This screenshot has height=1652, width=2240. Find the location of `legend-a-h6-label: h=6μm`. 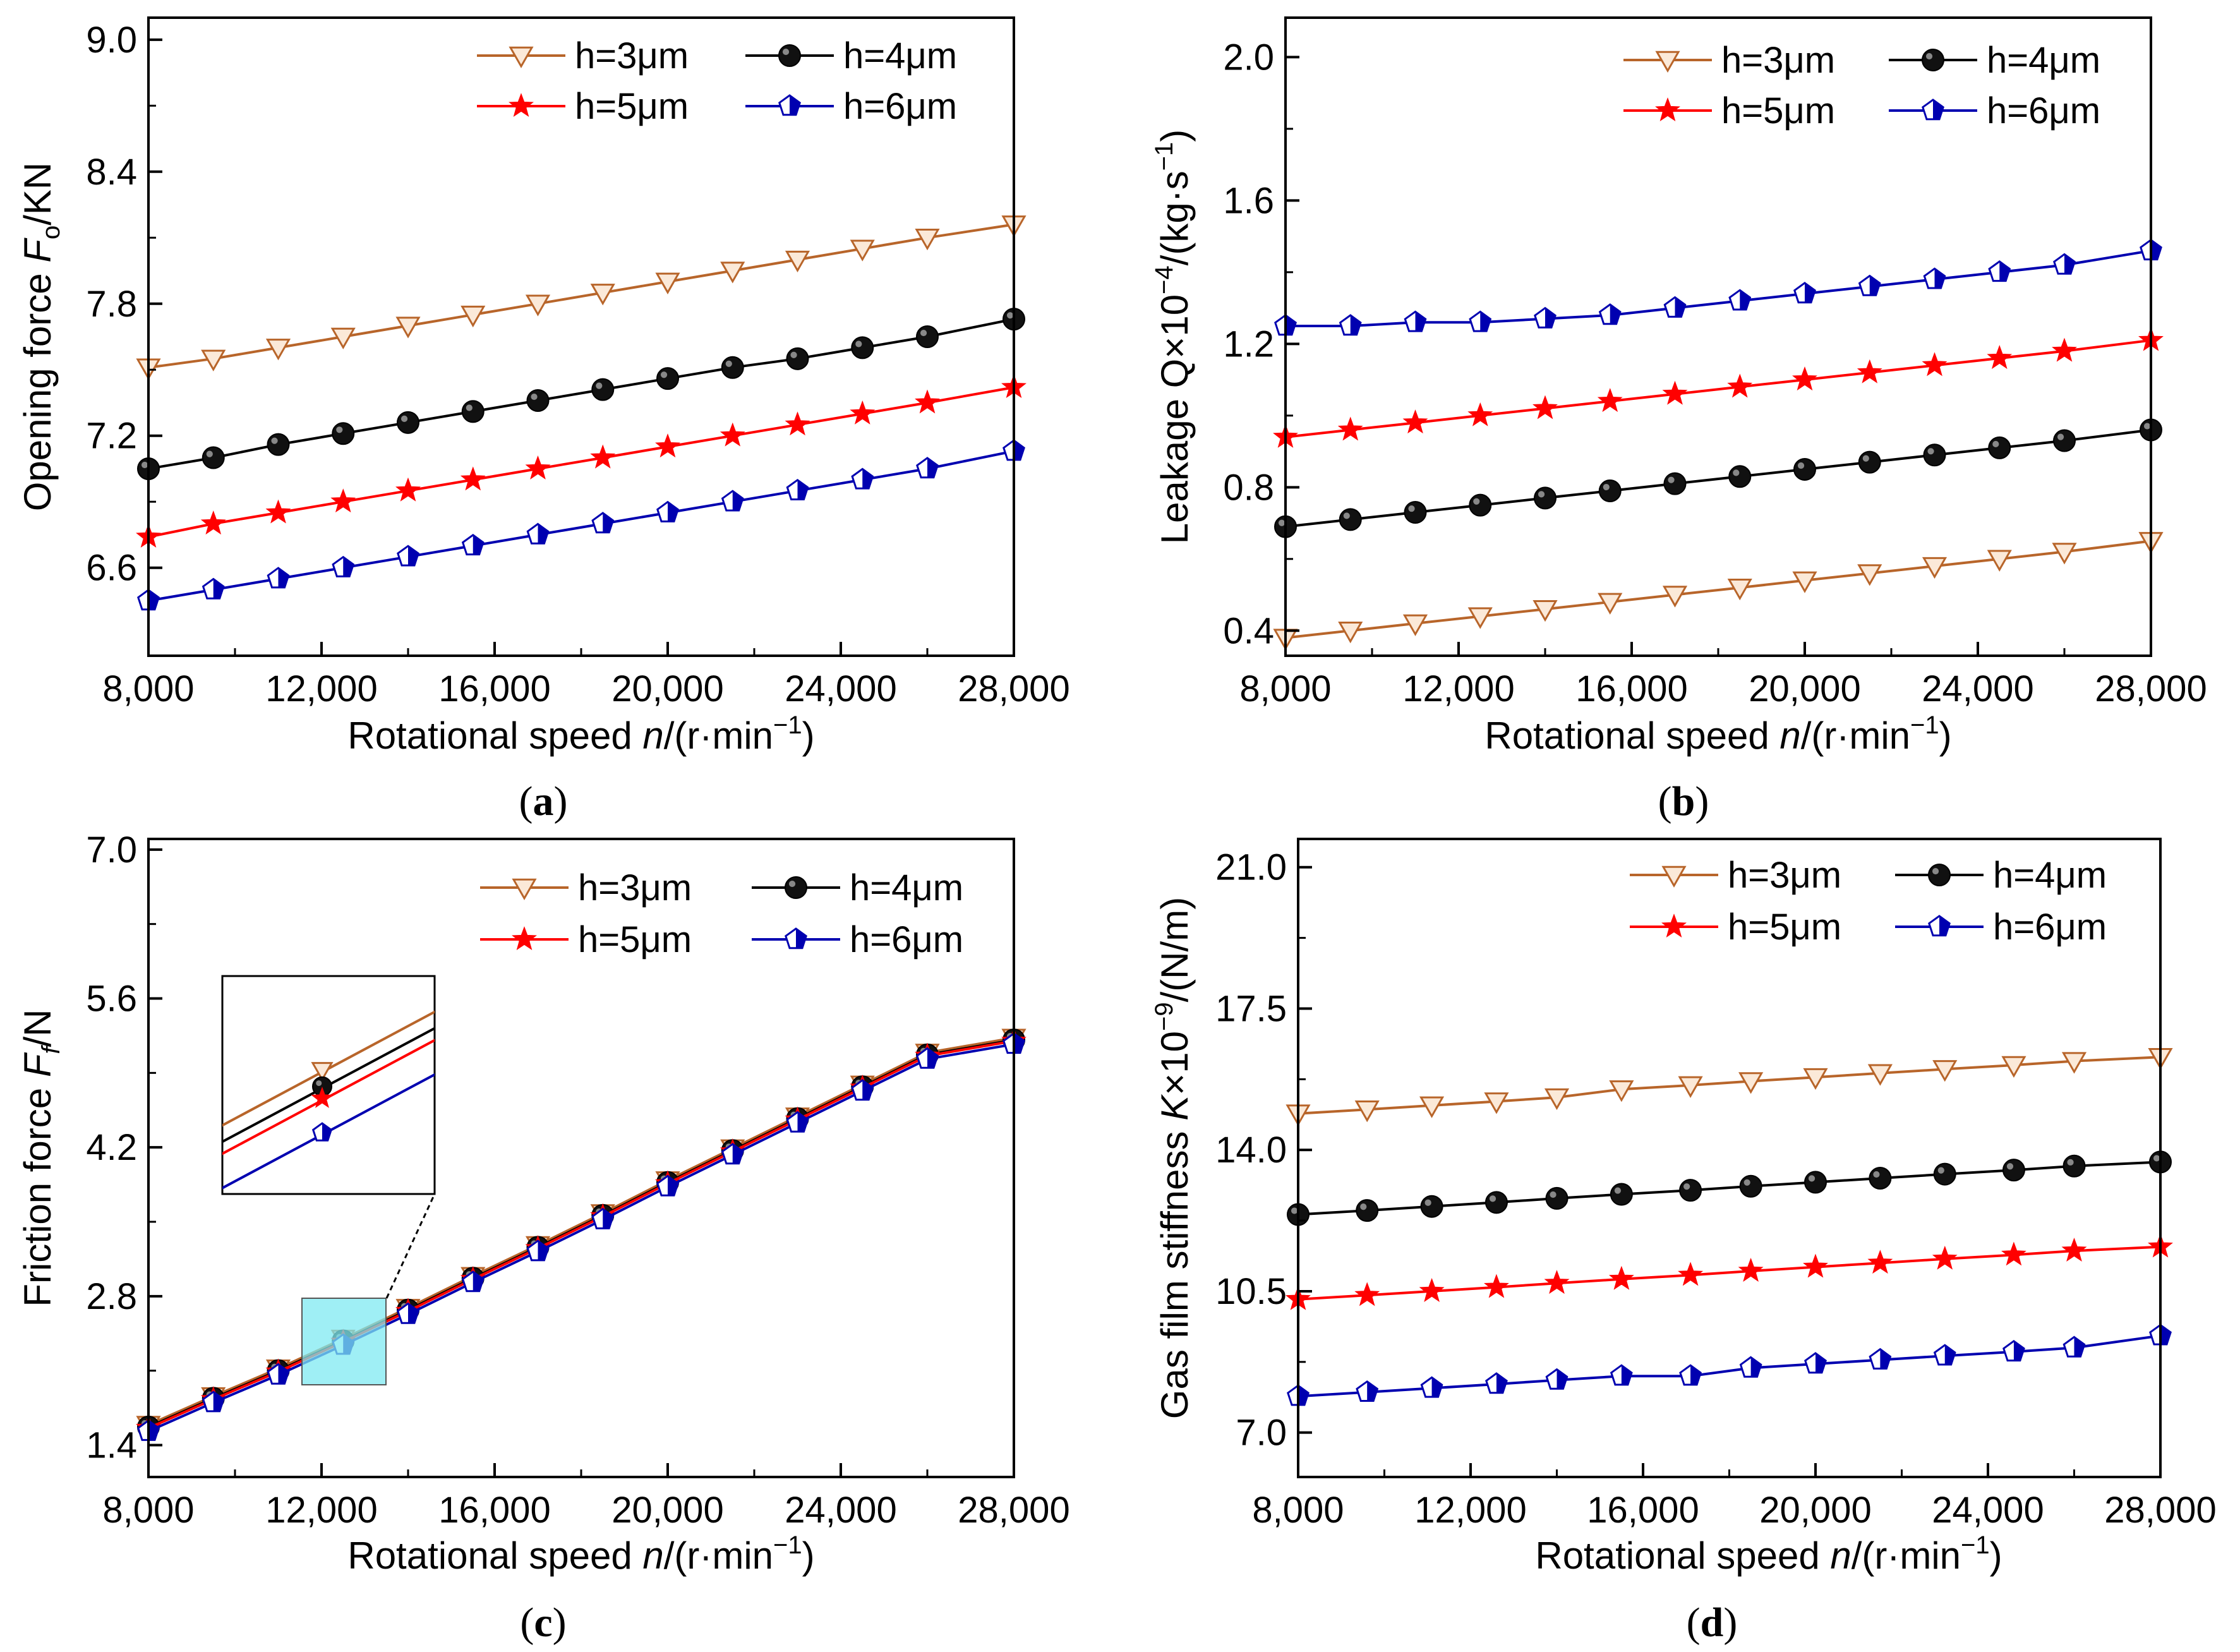

legend-a-h6-label: h=6μm is located at coordinates (900, 106).